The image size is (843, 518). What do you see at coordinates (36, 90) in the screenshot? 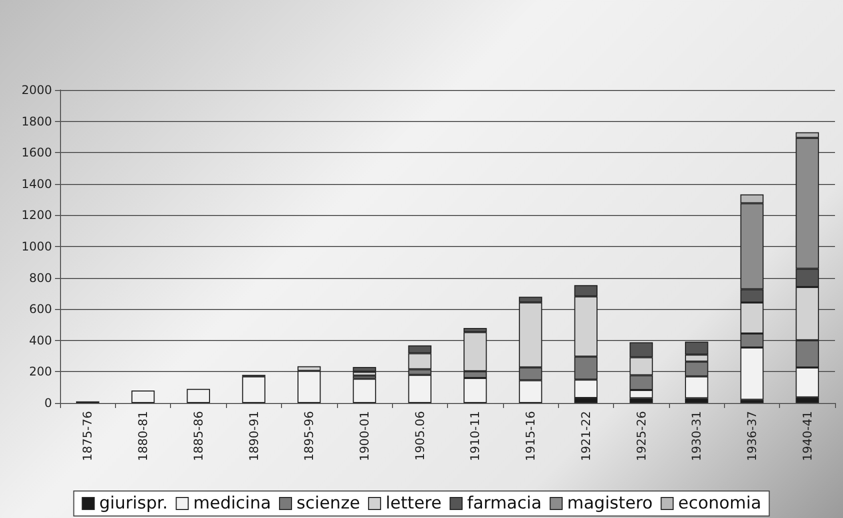
I see `y-tick-label: 2000` at bounding box center [36, 90].